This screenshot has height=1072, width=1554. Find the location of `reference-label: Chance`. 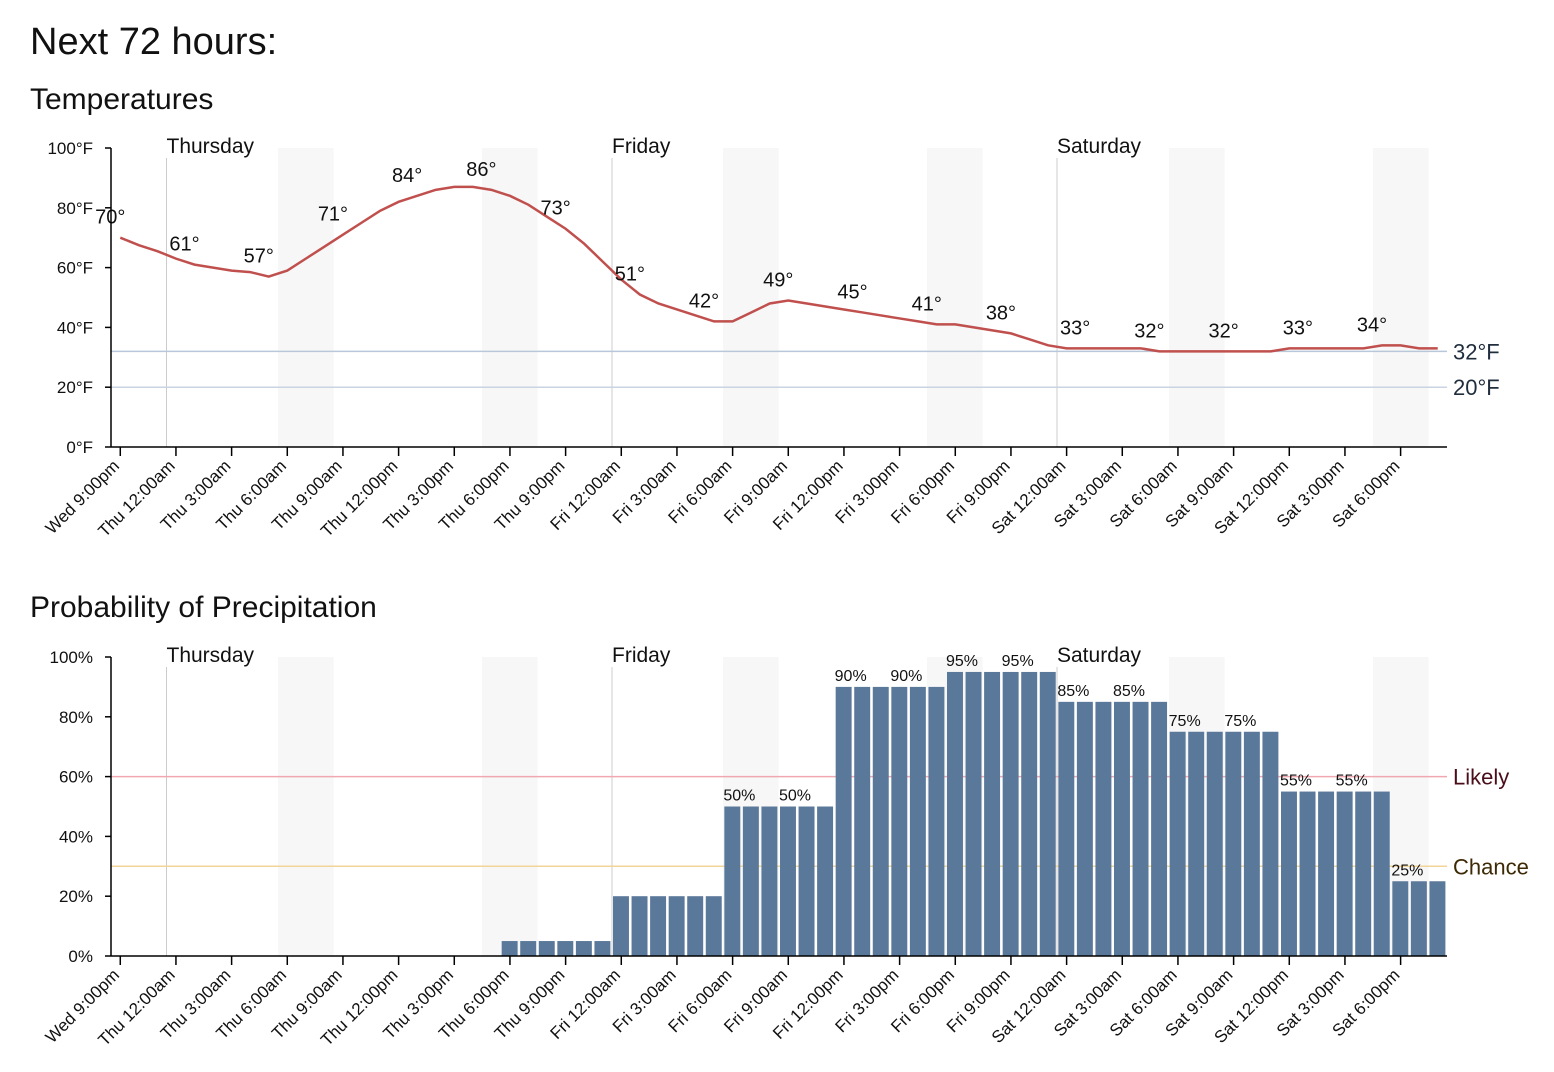

reference-label: Chance is located at coordinates (1491, 866).